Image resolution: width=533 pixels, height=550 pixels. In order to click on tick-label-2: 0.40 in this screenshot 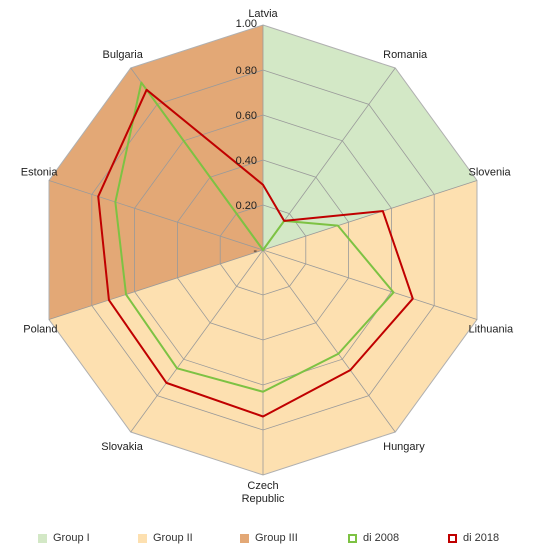, I will do `click(246, 161)`.